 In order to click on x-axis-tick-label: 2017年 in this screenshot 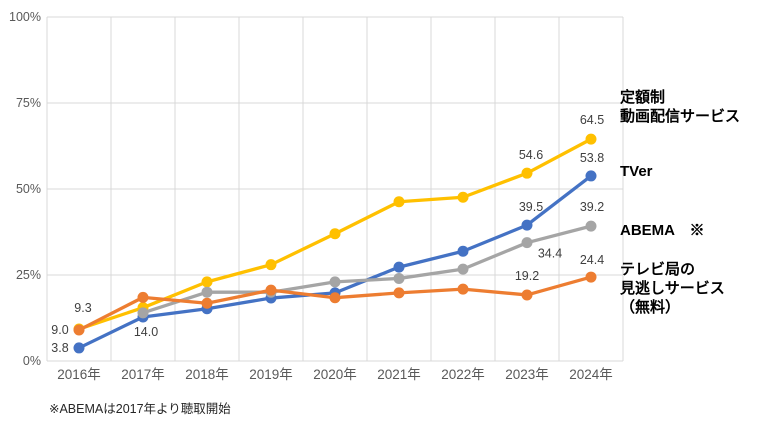, I will do `click(143, 374)`.